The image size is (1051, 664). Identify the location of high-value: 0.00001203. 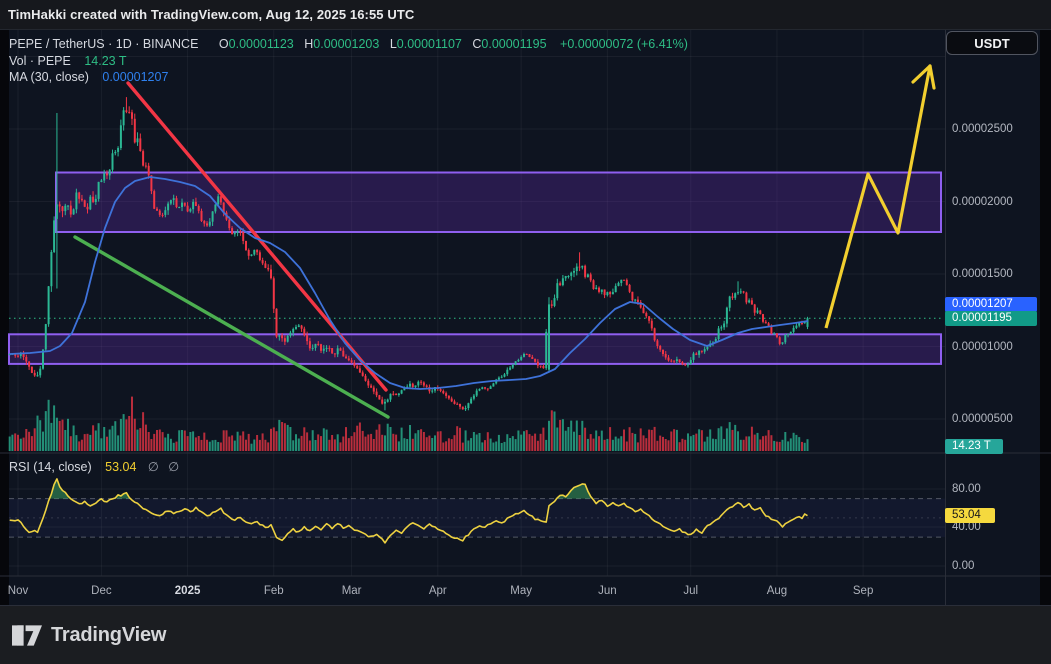
(346, 44).